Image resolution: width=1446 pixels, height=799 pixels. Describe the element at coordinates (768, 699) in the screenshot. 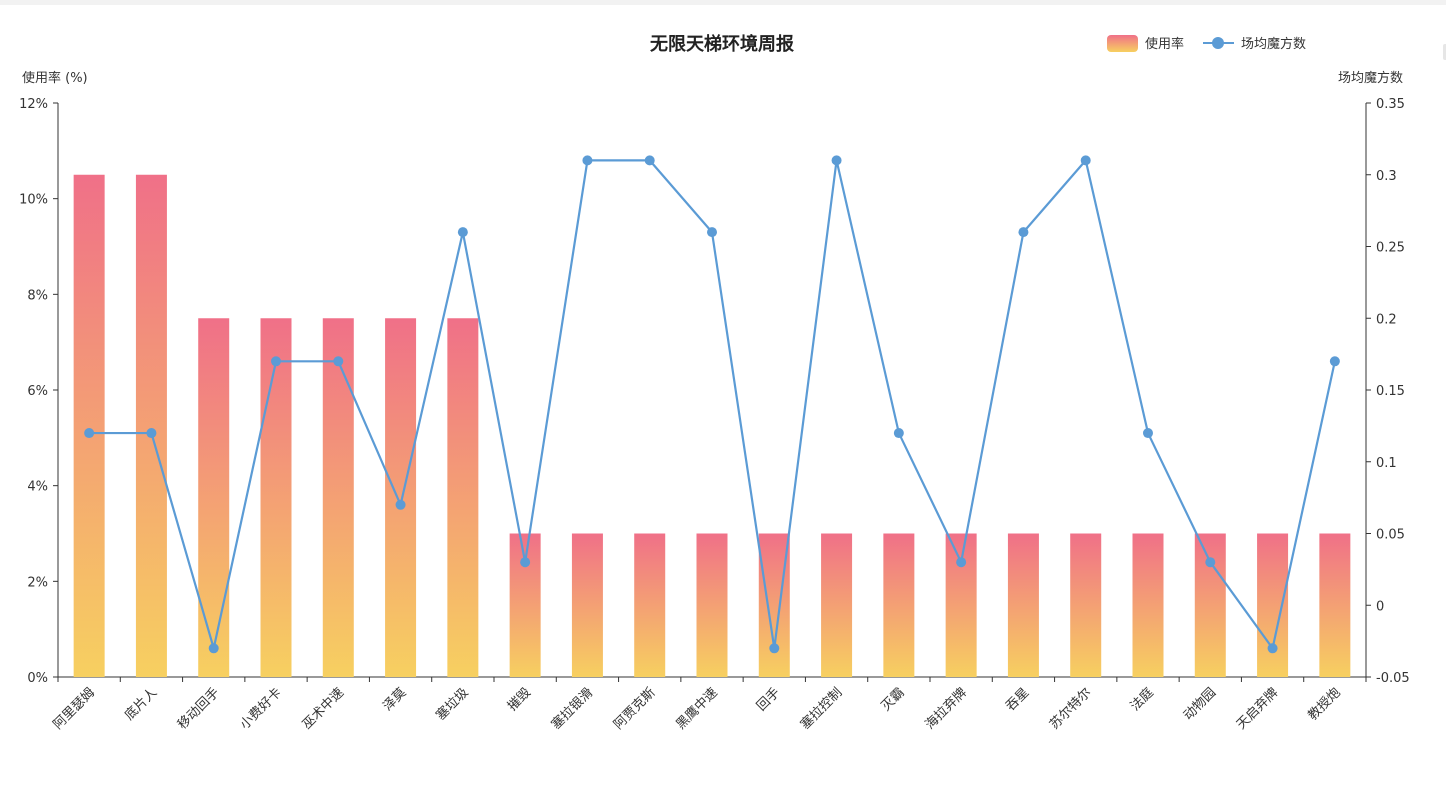

I see `x-tick-label: 回手` at that location.